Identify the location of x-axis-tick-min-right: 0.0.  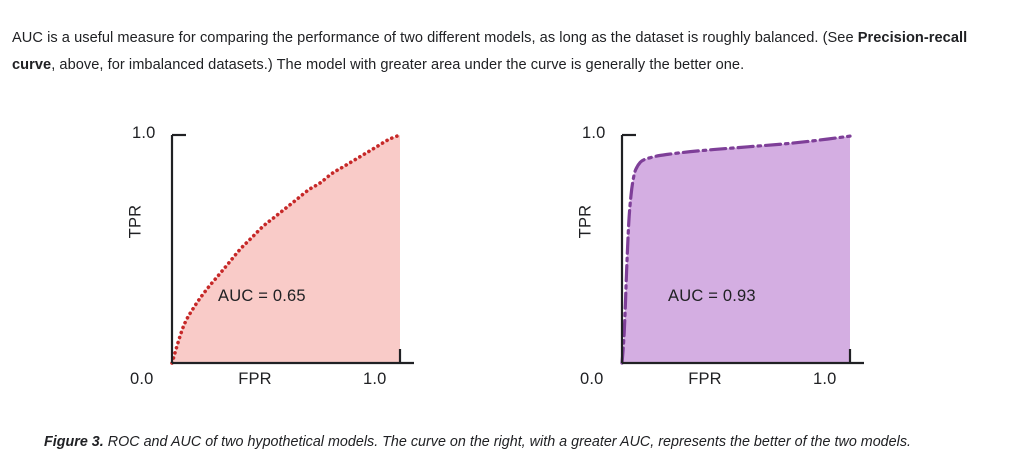
(592, 379).